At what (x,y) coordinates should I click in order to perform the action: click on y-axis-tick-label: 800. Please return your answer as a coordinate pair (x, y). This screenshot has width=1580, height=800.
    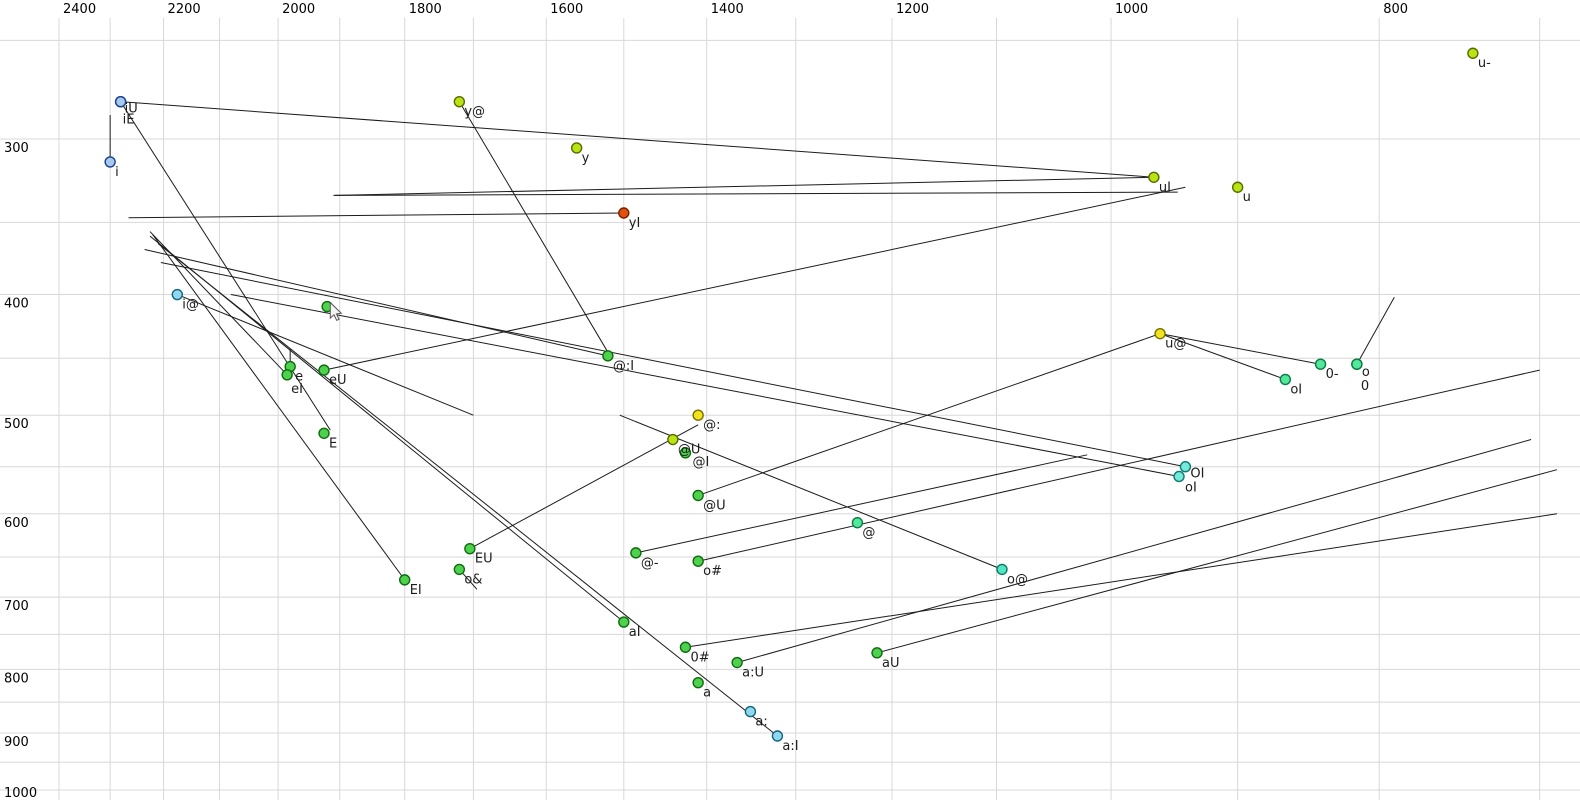
    Looking at the image, I should click on (16, 678).